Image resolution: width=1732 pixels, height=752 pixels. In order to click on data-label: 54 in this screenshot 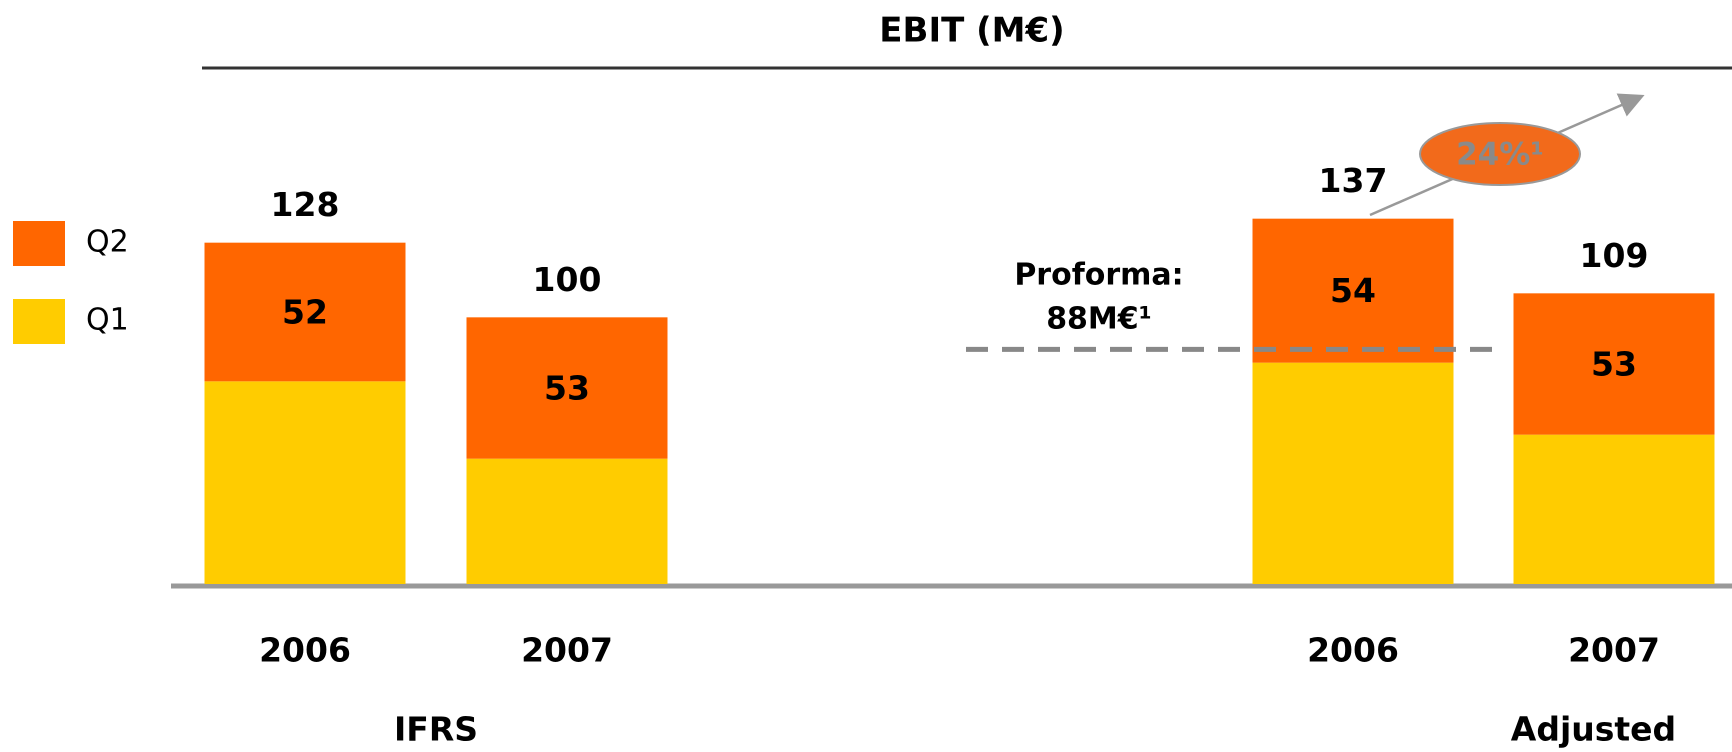, I will do `click(1353, 290)`.